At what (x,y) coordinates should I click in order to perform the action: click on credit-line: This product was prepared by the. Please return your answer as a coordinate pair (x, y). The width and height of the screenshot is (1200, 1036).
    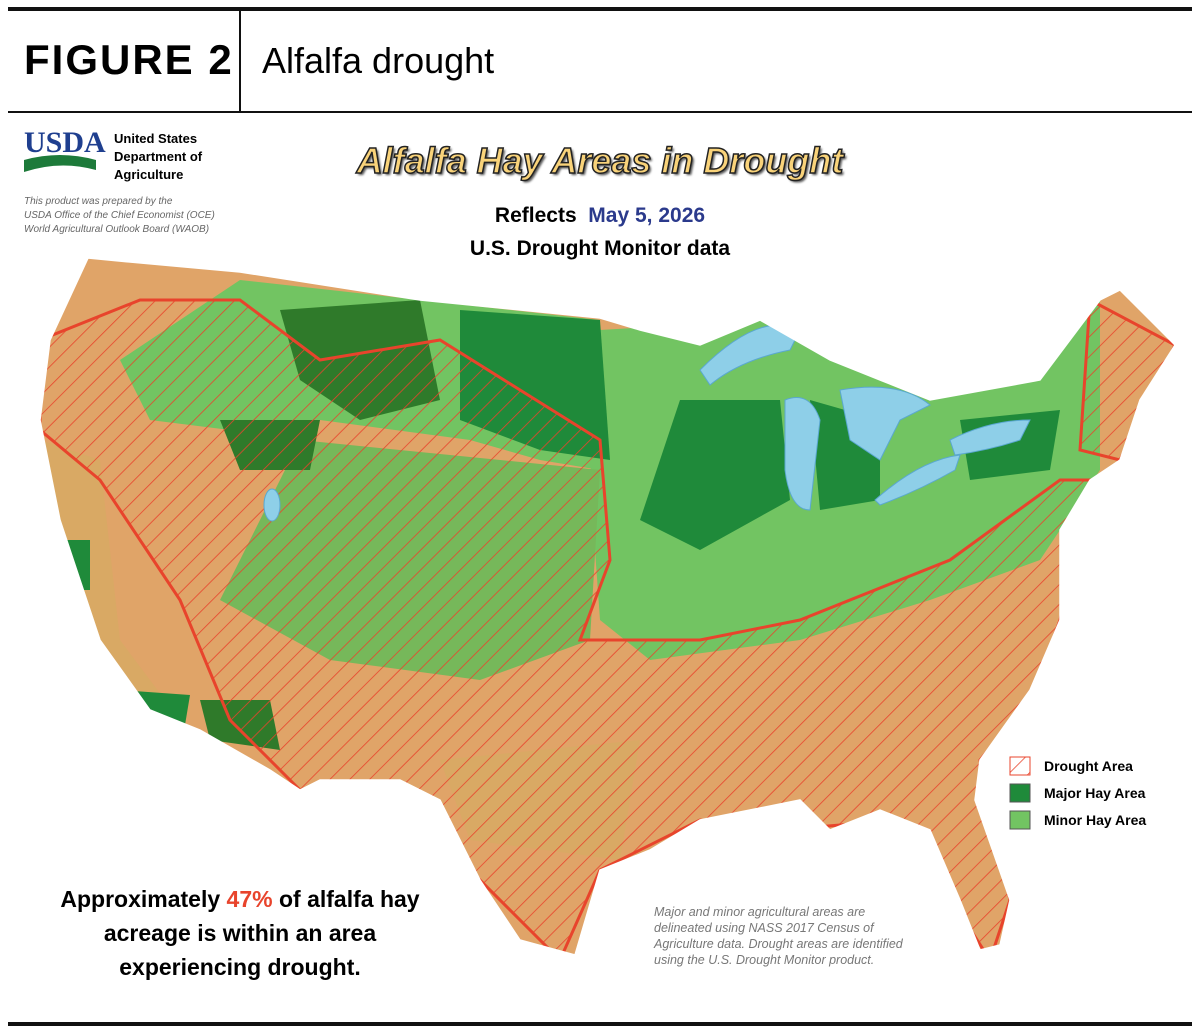
    Looking at the image, I should click on (98, 201).